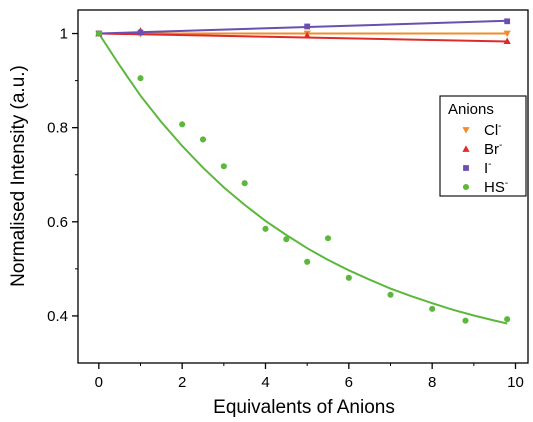 This screenshot has height=422, width=533. Describe the element at coordinates (99, 382) in the screenshot. I see `x-tick-label: 0` at that location.